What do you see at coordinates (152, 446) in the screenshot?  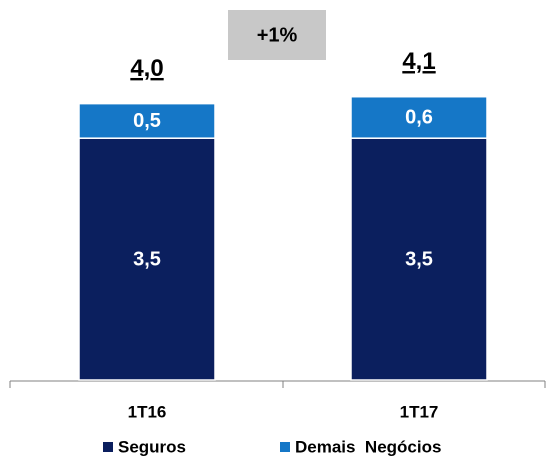 I see `legend-label: Seguros` at bounding box center [152, 446].